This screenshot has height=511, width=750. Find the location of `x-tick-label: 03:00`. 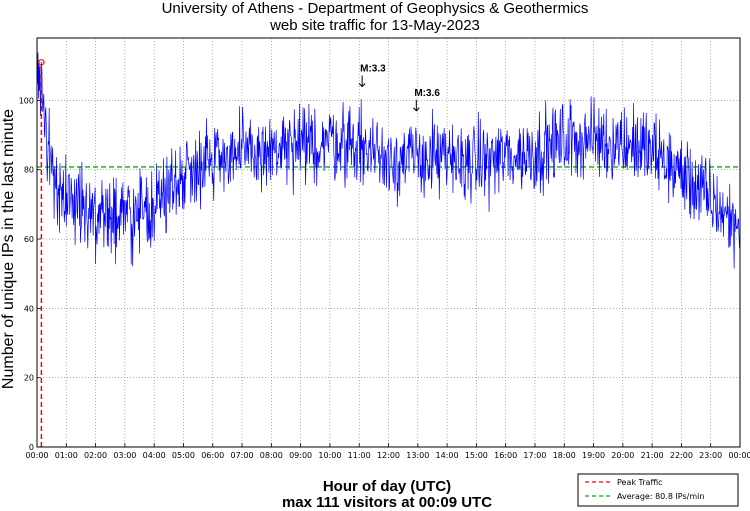

x-tick-label: 03:00 is located at coordinates (124, 455).